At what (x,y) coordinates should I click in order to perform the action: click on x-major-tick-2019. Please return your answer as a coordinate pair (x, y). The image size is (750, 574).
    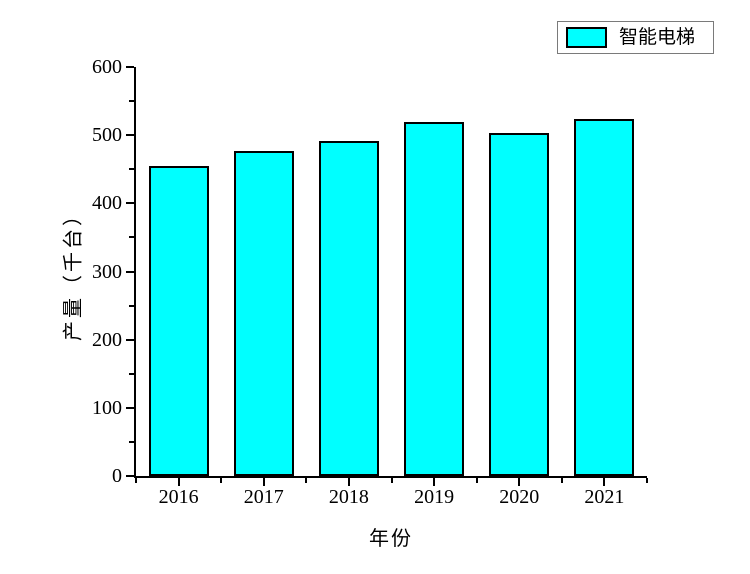
    Looking at the image, I should click on (434, 482).